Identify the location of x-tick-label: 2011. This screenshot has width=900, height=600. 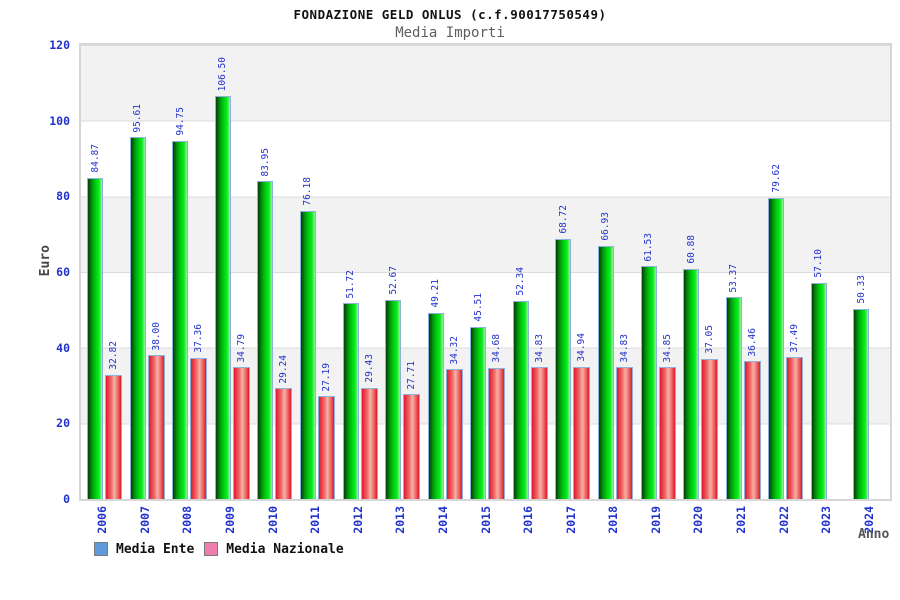
(315, 520).